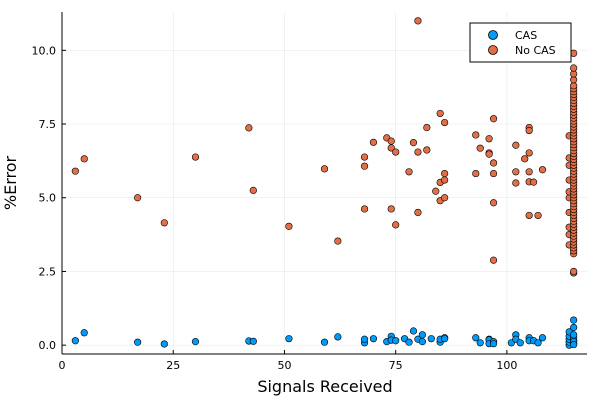 Image resolution: width=600 pixels, height=404 pixels. I want to click on y-tick-label: 5.0, so click(48, 198).